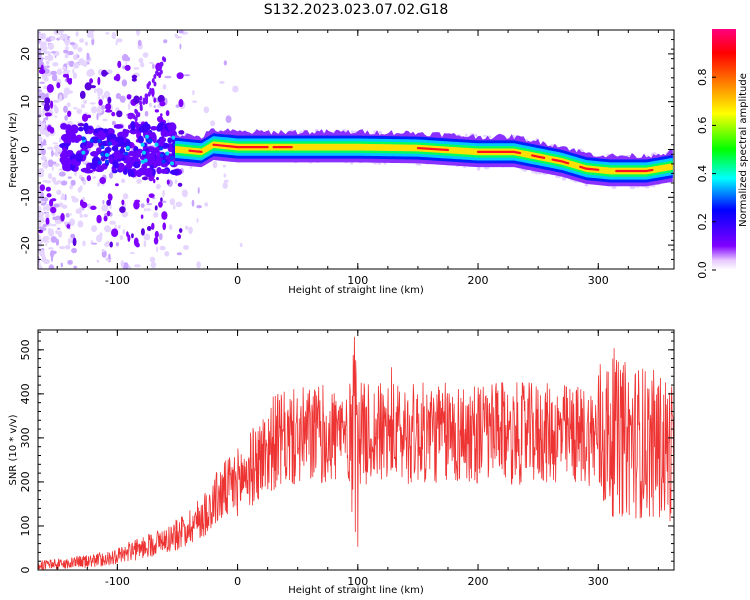  Describe the element at coordinates (598, 581) in the screenshot. I see `x-tick-label: 300` at that location.